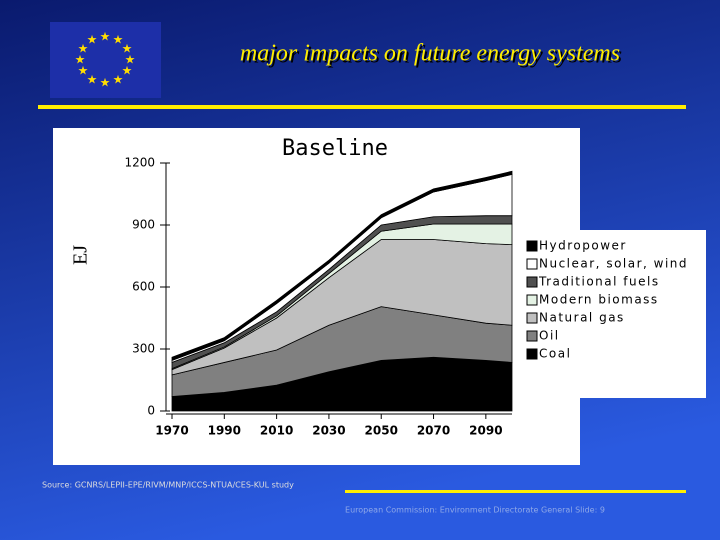 The width and height of the screenshot is (720, 540). Describe the element at coordinates (599, 300) in the screenshot. I see `legend-label: Modern biomass` at that location.